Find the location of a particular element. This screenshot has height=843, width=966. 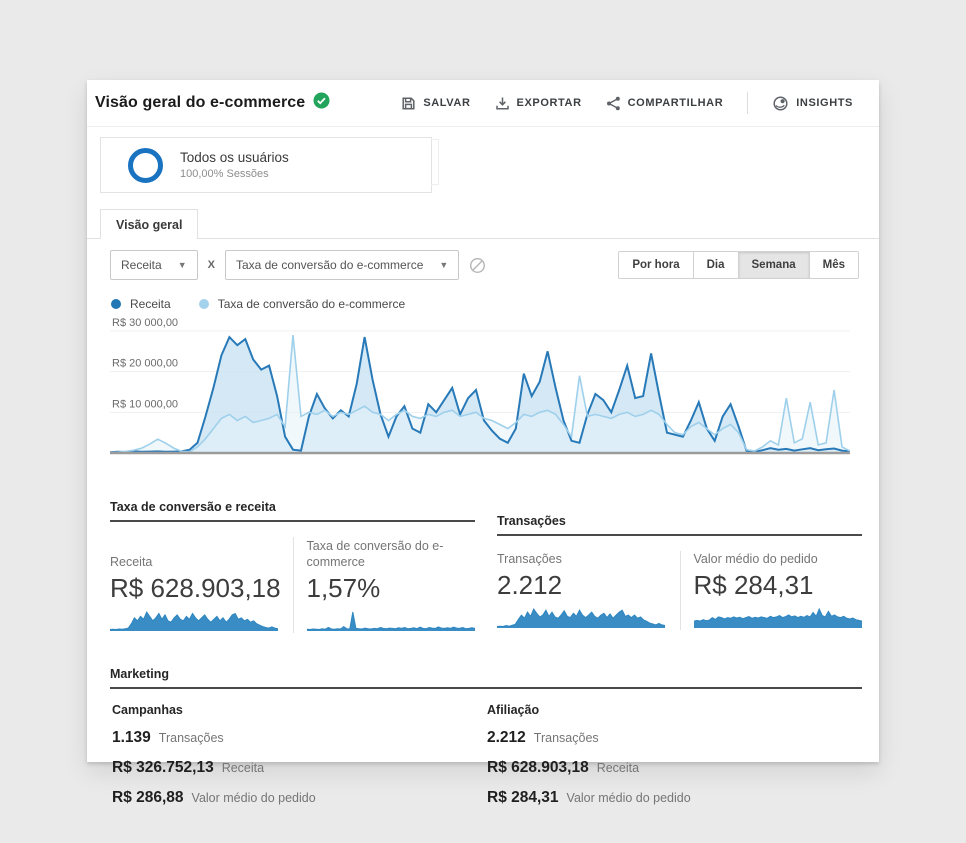

timeseries-chart: R$ 30 000,00 R$ 20 000,00 R$ 10 000,00 is located at coordinates (494, 393).